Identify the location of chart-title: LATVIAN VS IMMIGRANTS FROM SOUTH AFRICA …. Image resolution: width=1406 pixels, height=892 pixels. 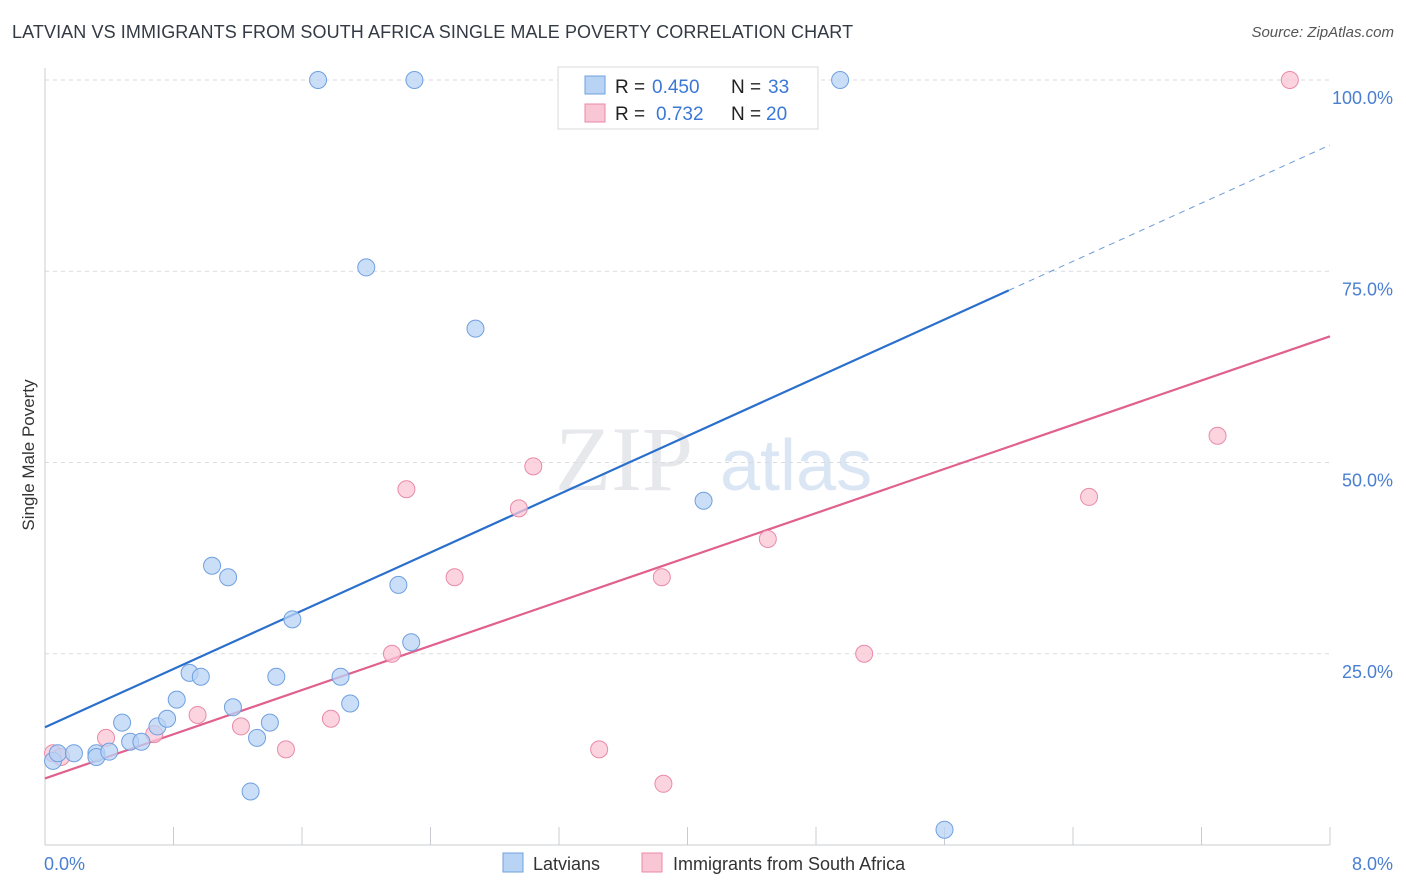
(433, 32).